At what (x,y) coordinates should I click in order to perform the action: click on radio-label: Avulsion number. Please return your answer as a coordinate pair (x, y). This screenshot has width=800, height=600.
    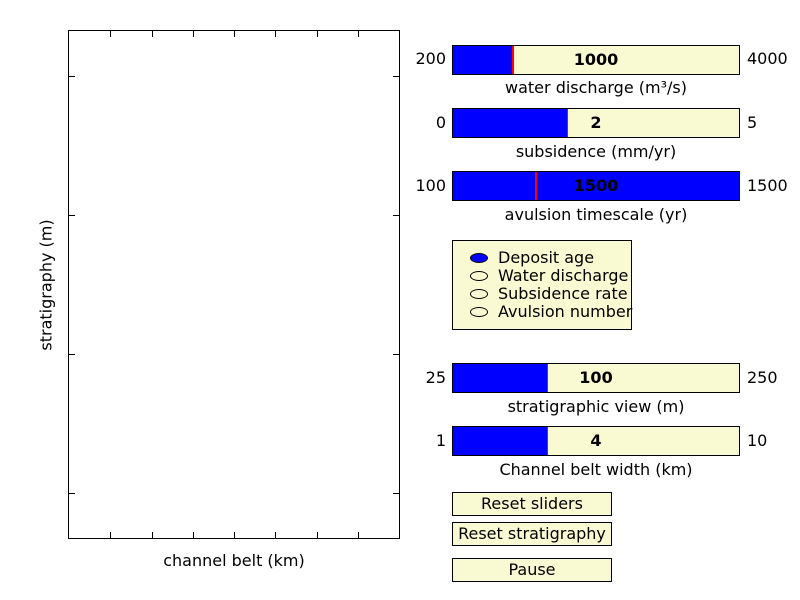
    Looking at the image, I should click on (565, 311).